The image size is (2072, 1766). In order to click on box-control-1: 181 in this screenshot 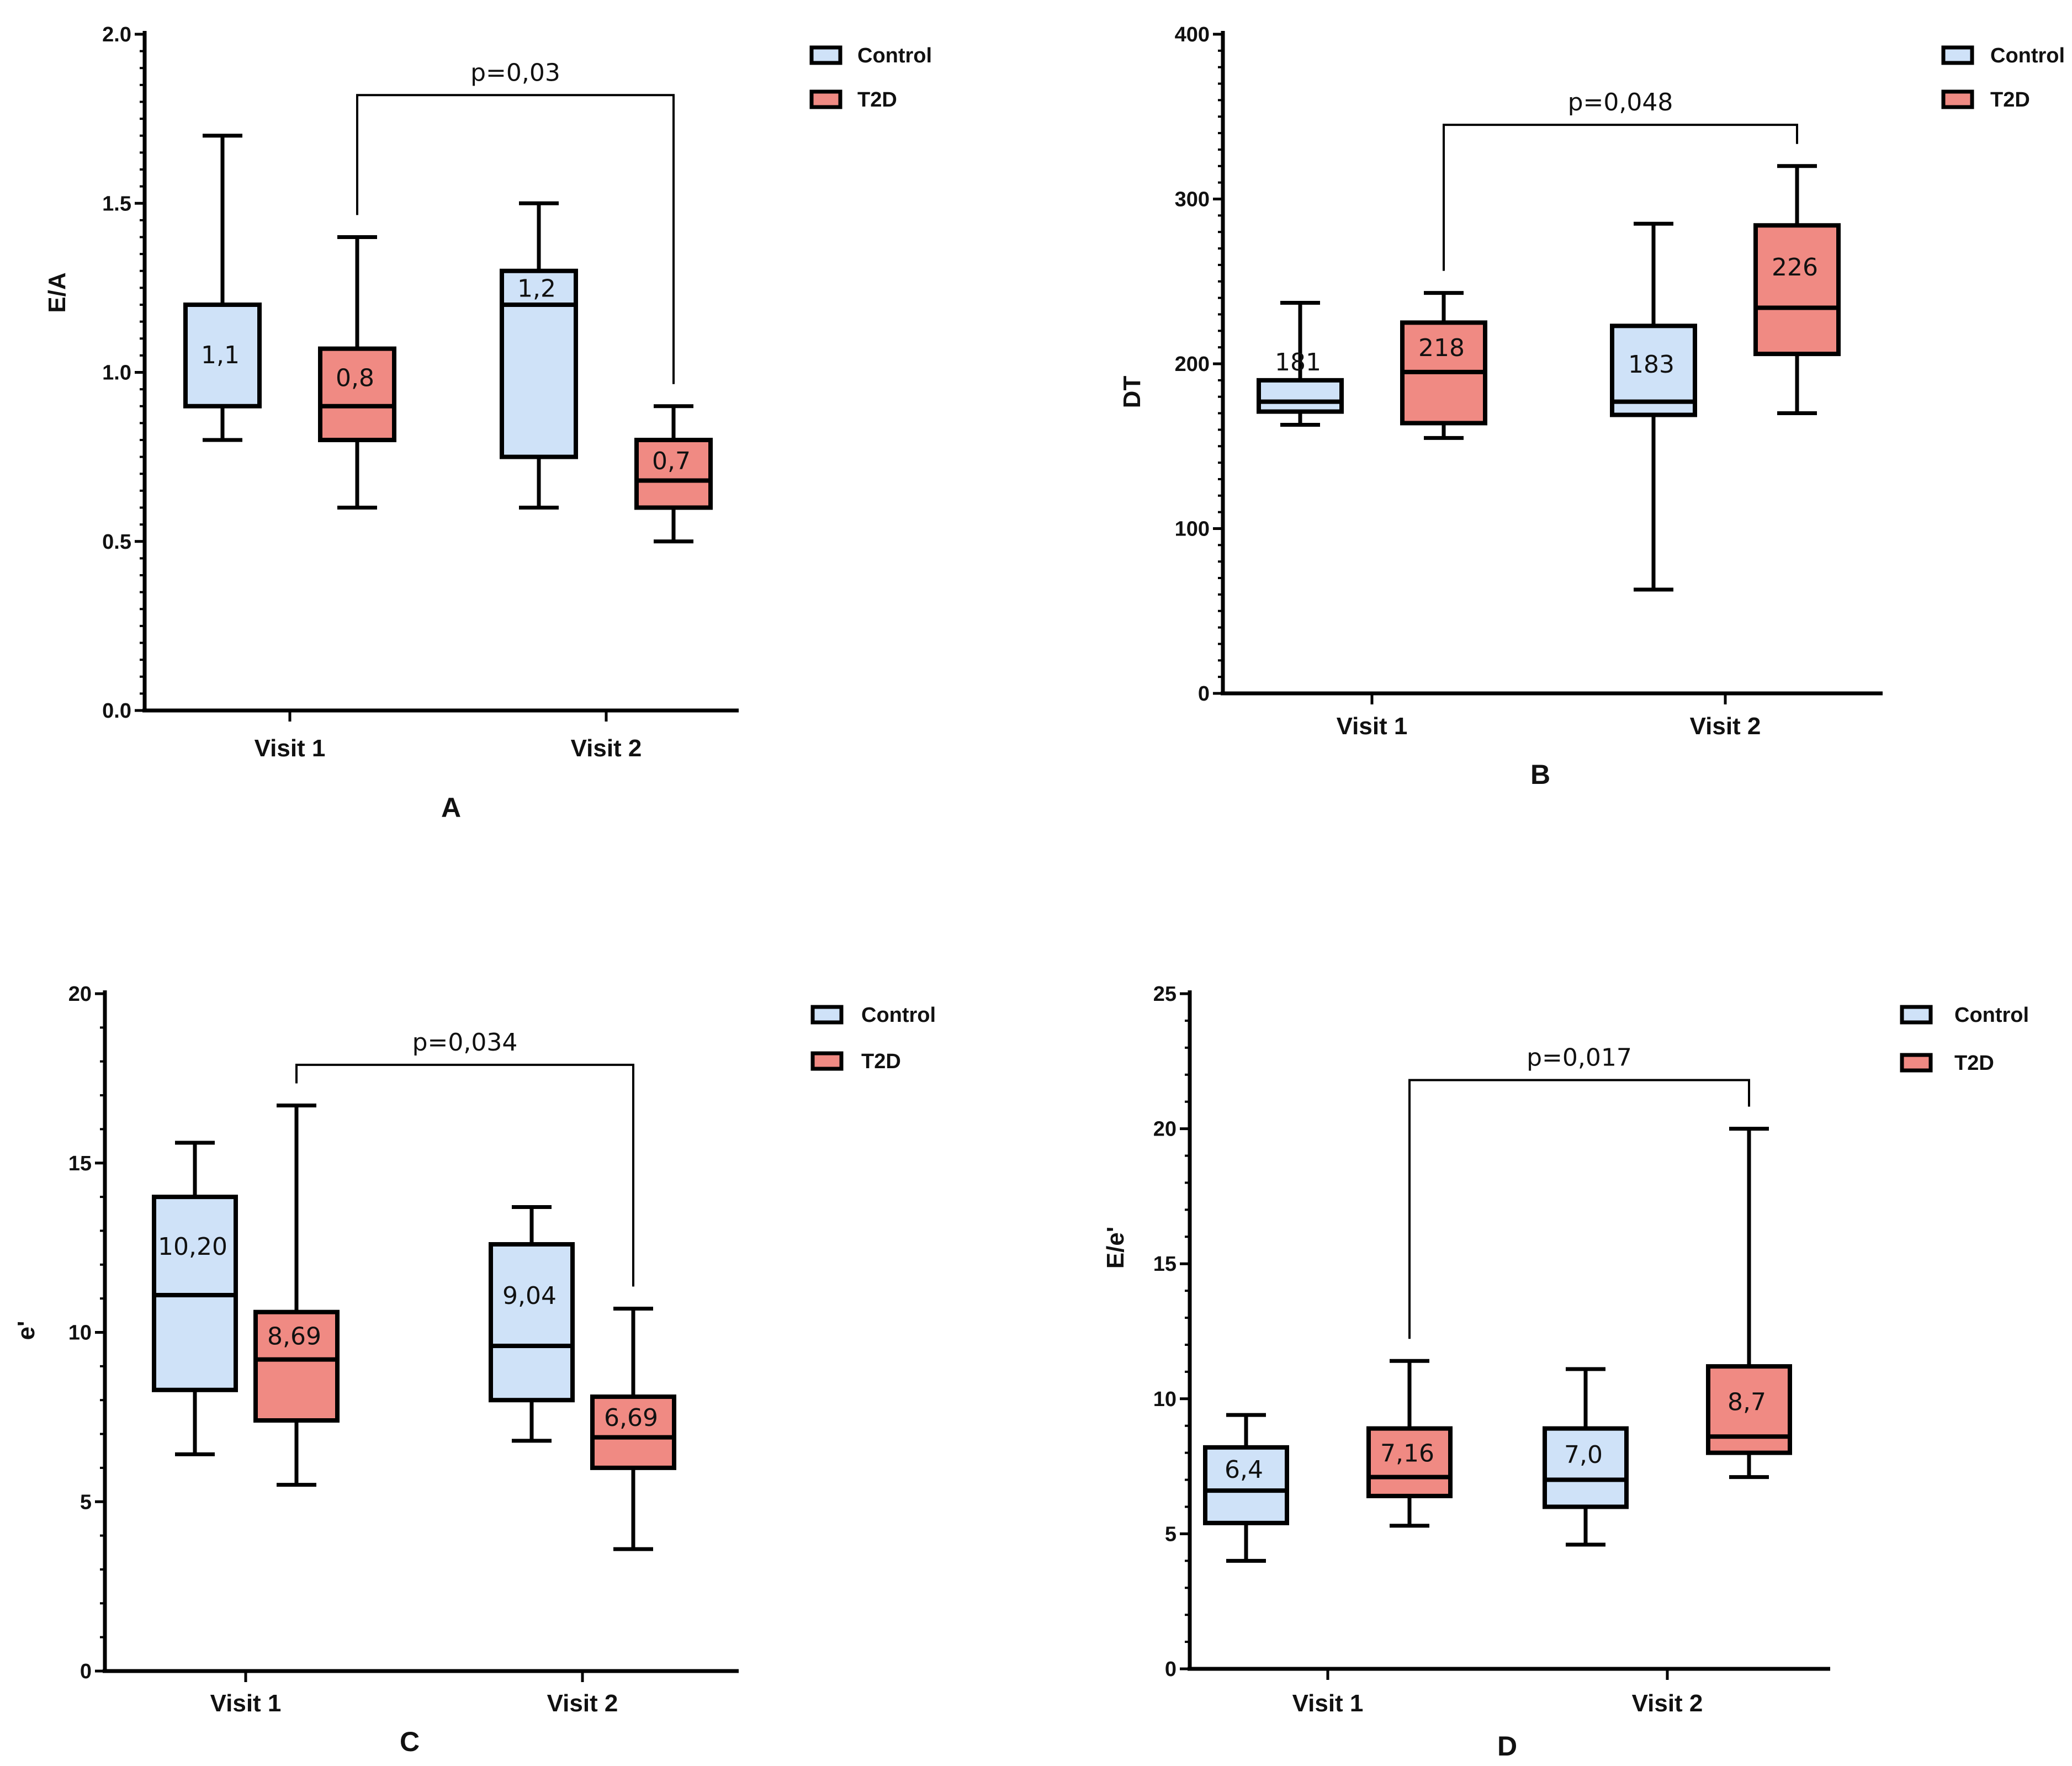, I will do `click(1300, 364)`.